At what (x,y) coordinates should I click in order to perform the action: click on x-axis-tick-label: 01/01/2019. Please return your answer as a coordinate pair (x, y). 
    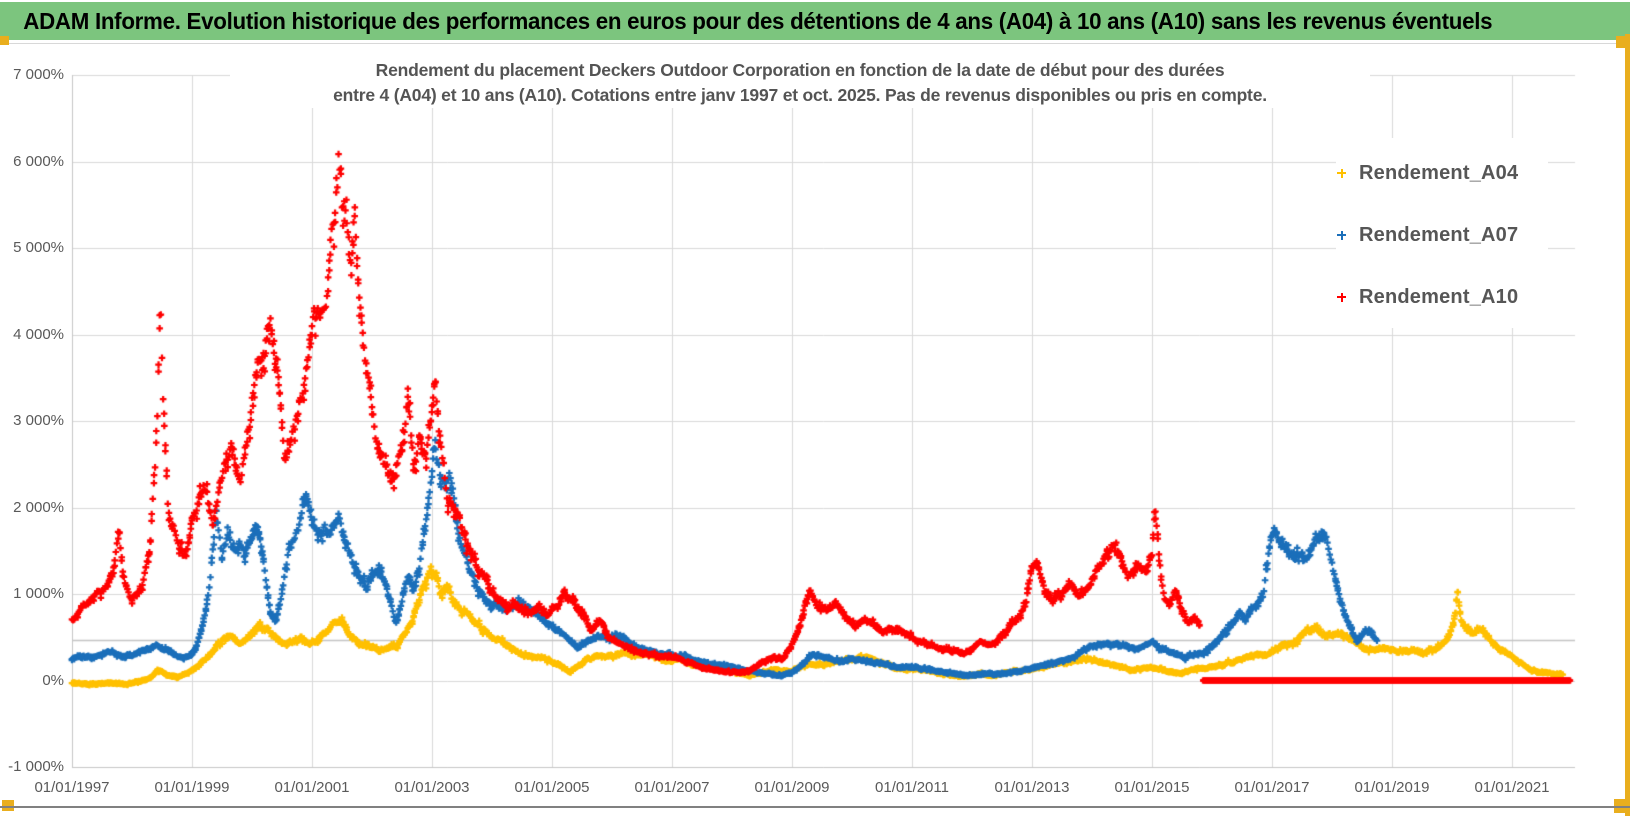
    Looking at the image, I should click on (1392, 787).